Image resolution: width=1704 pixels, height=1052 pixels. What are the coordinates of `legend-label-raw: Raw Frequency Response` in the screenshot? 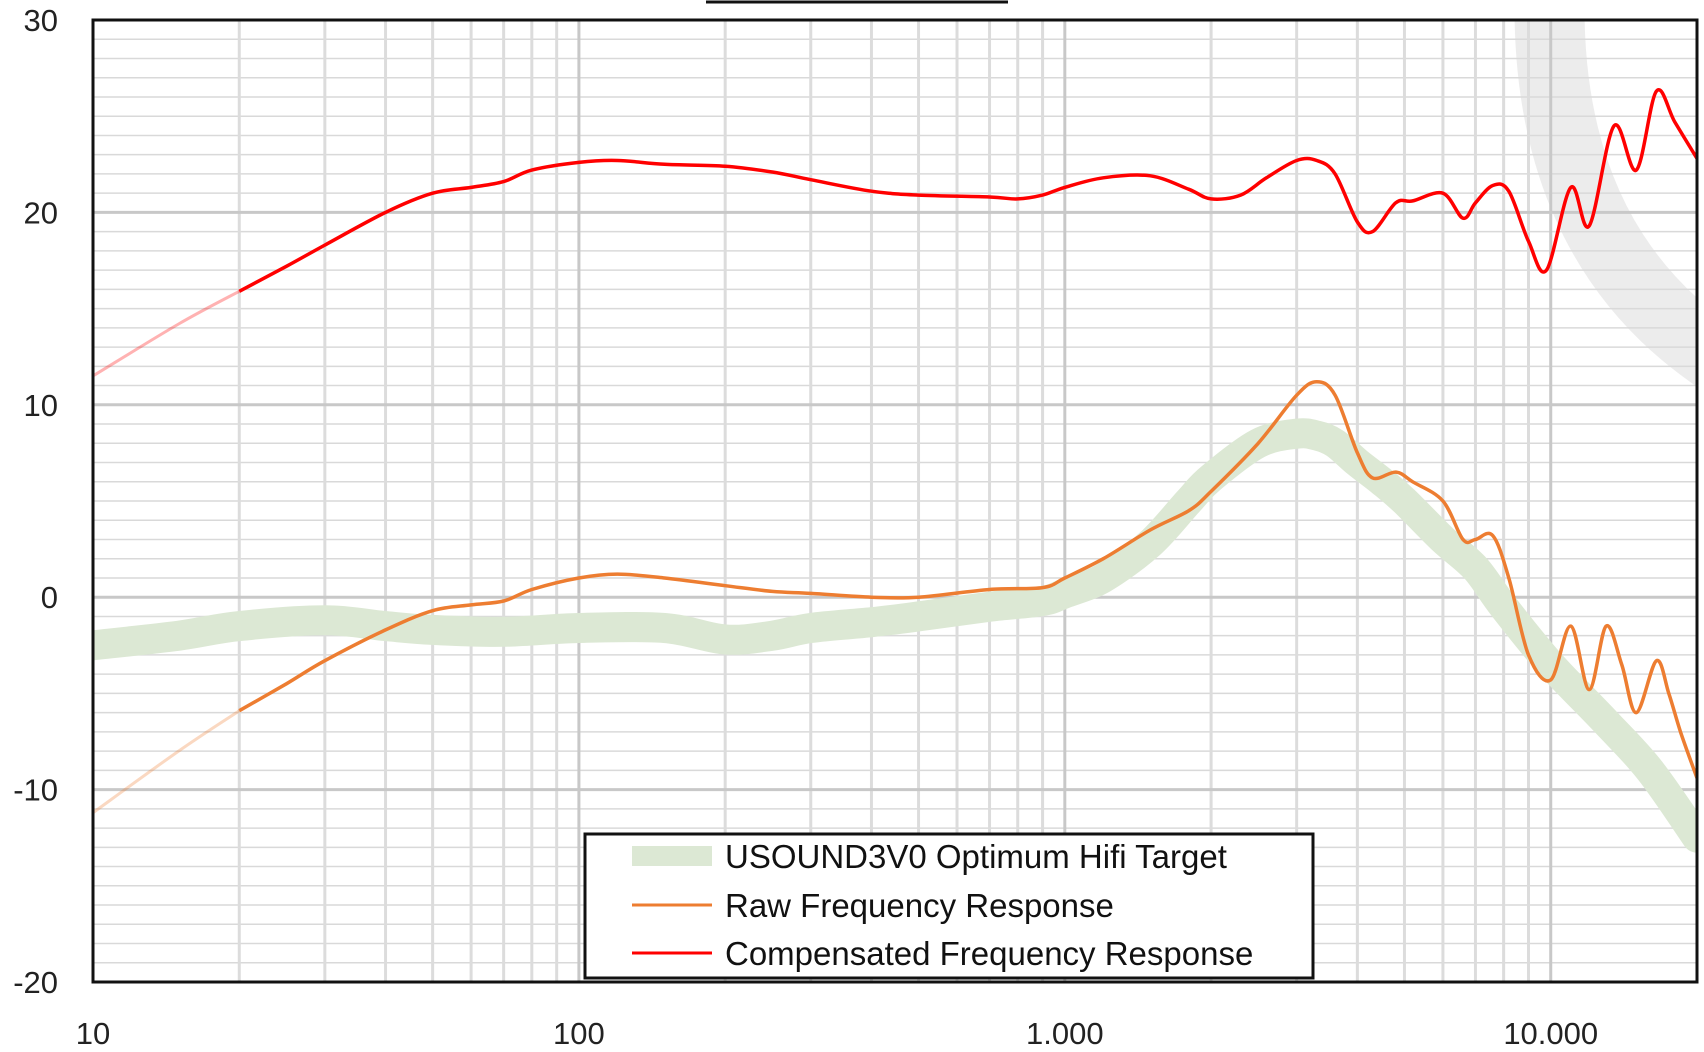 It's located at (919, 905).